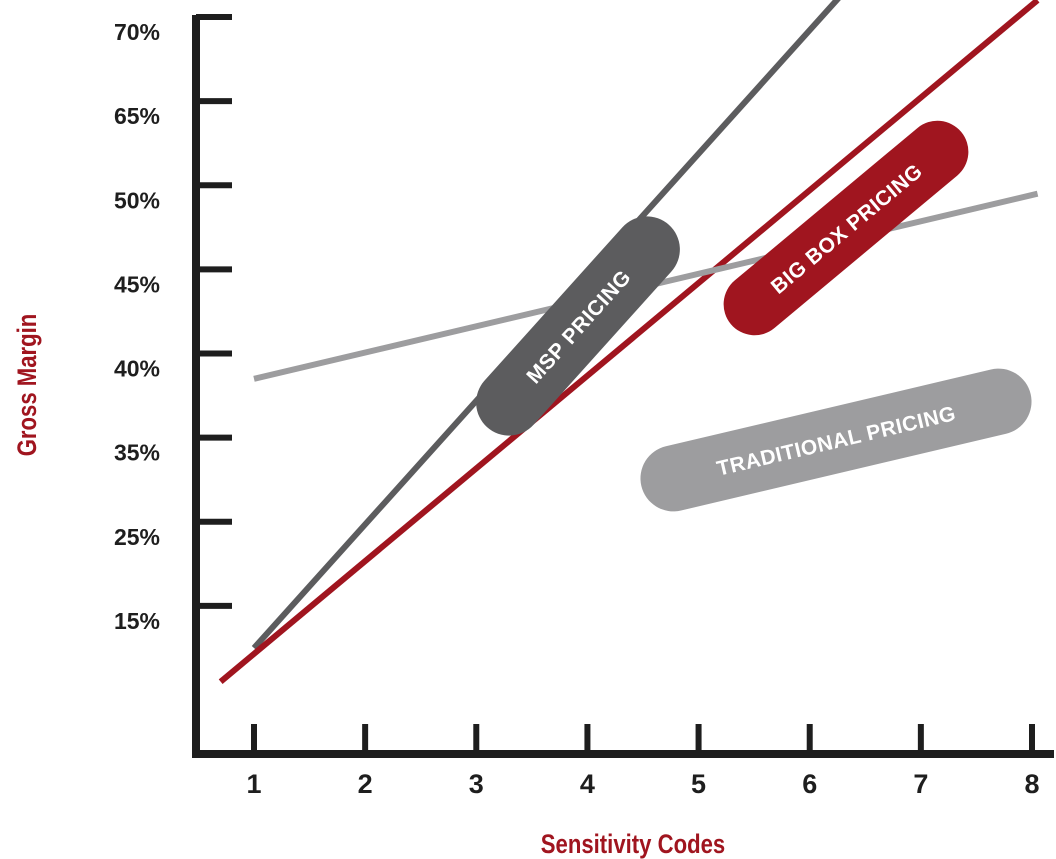 The image size is (1056, 859). What do you see at coordinates (28, 385) in the screenshot?
I see `y-axis-title: Gross Margin` at bounding box center [28, 385].